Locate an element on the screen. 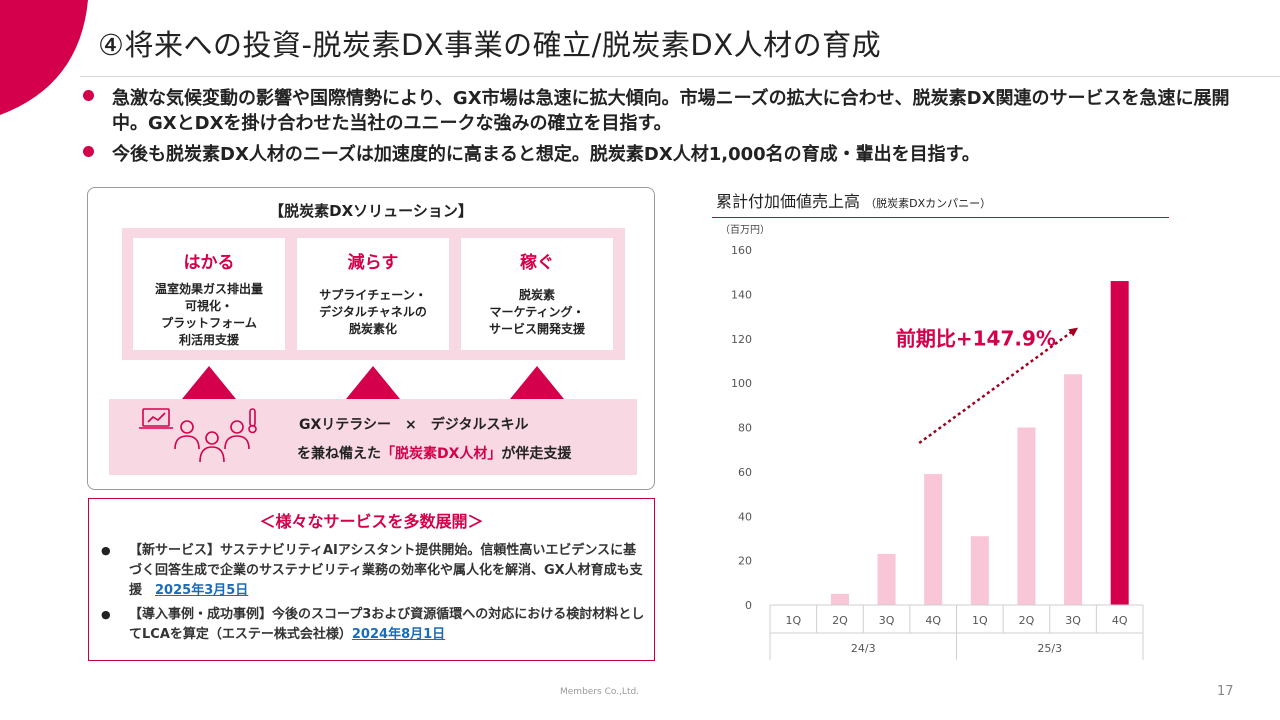 This screenshot has width=1280, height=720. y-tick-label: 60 is located at coordinates (745, 472).